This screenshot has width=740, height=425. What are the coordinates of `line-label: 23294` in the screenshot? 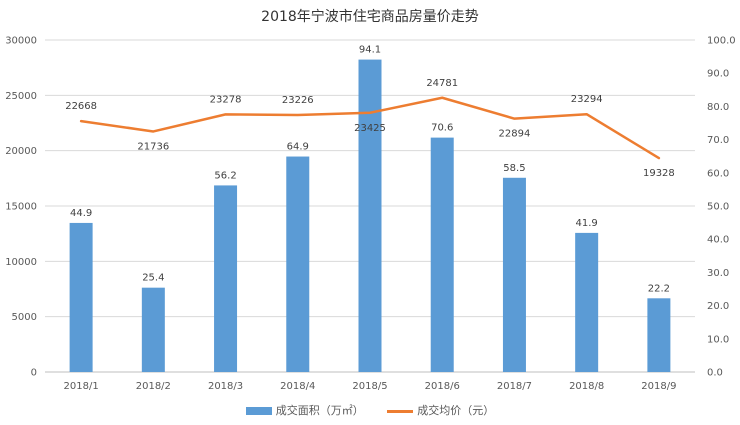 It's located at (587, 99).